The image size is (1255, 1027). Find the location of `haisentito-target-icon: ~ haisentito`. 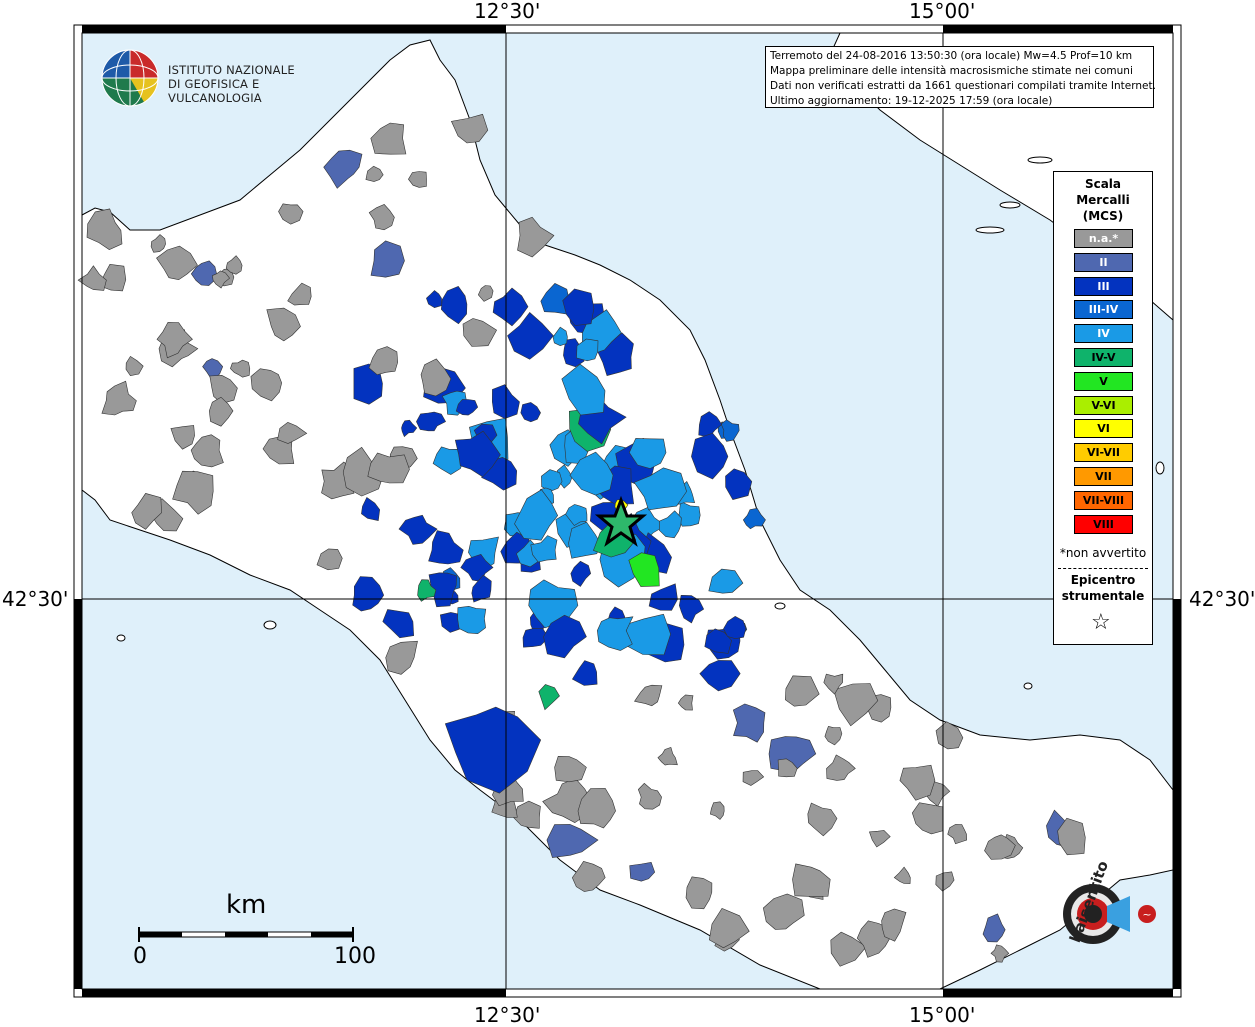

haisentito-target-icon: ~ haisentito is located at coordinates (1109, 901).